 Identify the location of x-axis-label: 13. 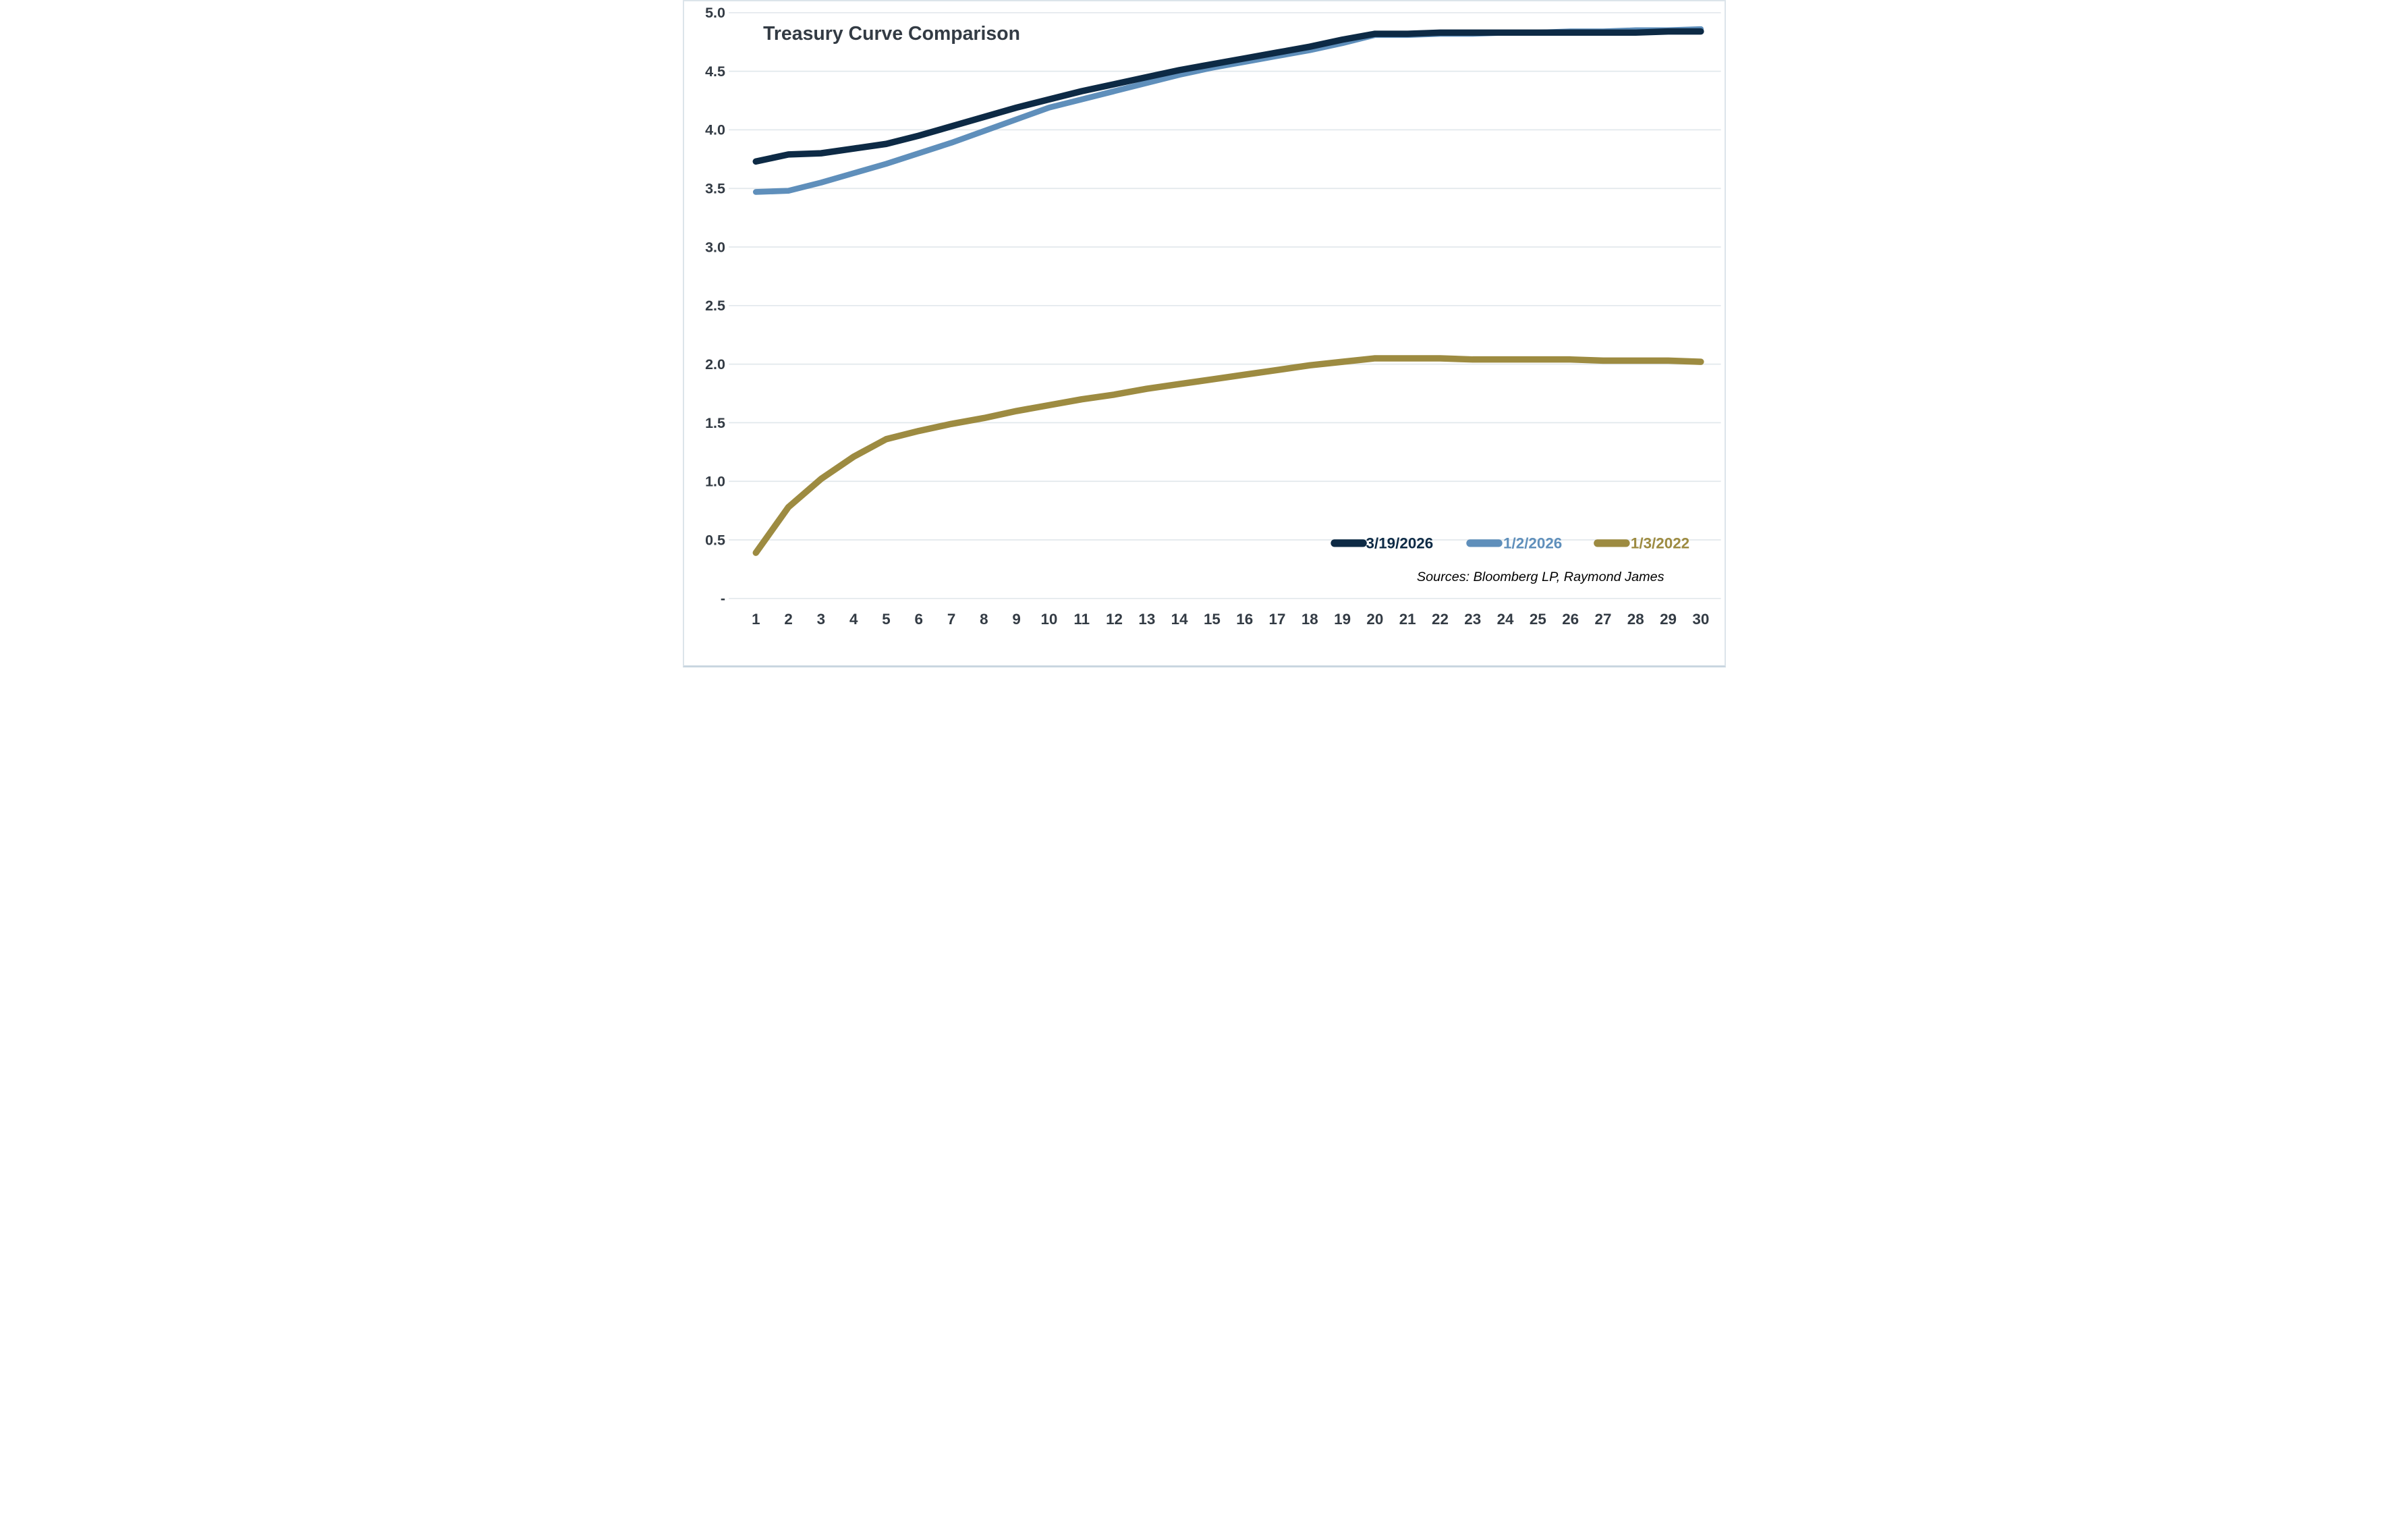
(1146, 619).